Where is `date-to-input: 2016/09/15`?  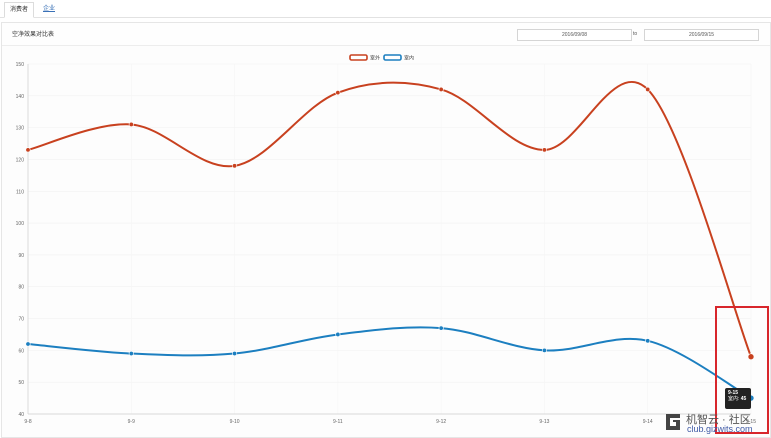
date-to-input: 2016/09/15 is located at coordinates (701, 35).